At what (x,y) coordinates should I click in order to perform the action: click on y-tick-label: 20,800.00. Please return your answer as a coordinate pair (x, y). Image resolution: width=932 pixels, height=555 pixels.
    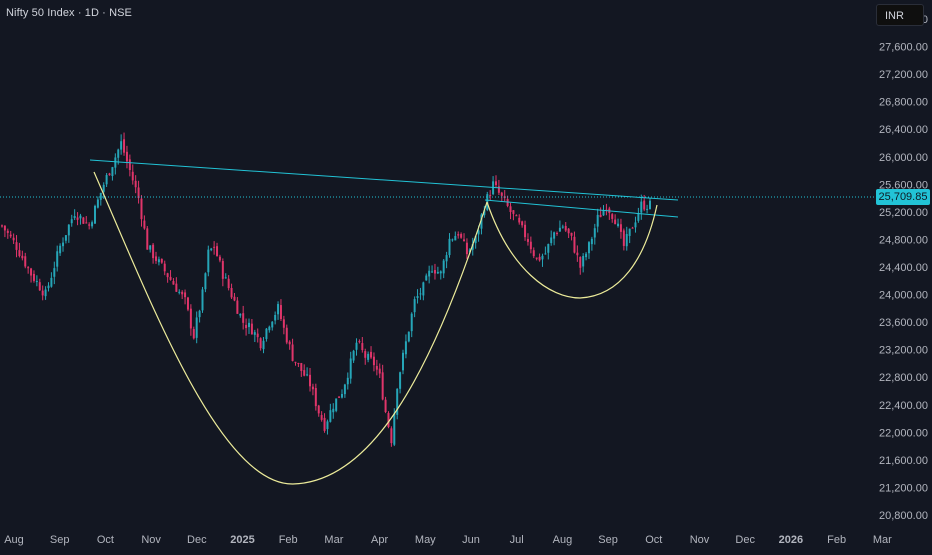
    Looking at the image, I should click on (903, 516).